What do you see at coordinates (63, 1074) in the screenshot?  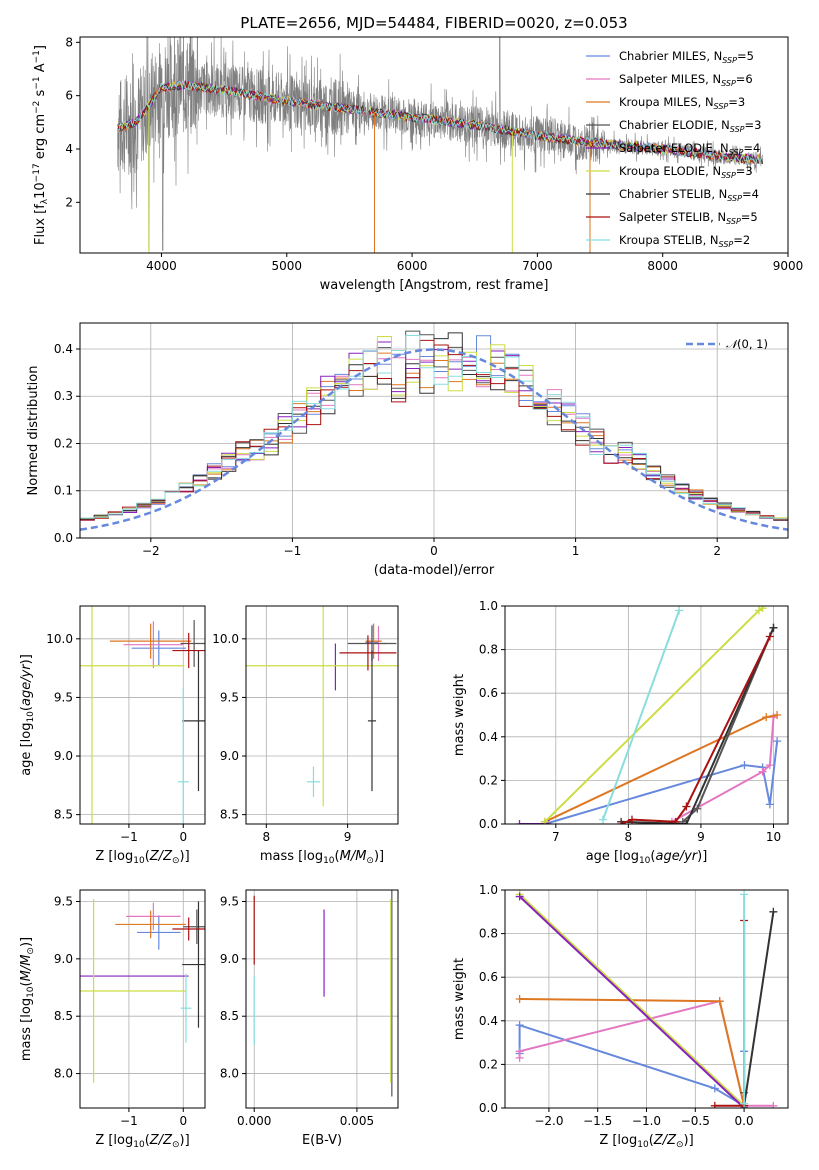 I see `y-tick-label: 8.0` at bounding box center [63, 1074].